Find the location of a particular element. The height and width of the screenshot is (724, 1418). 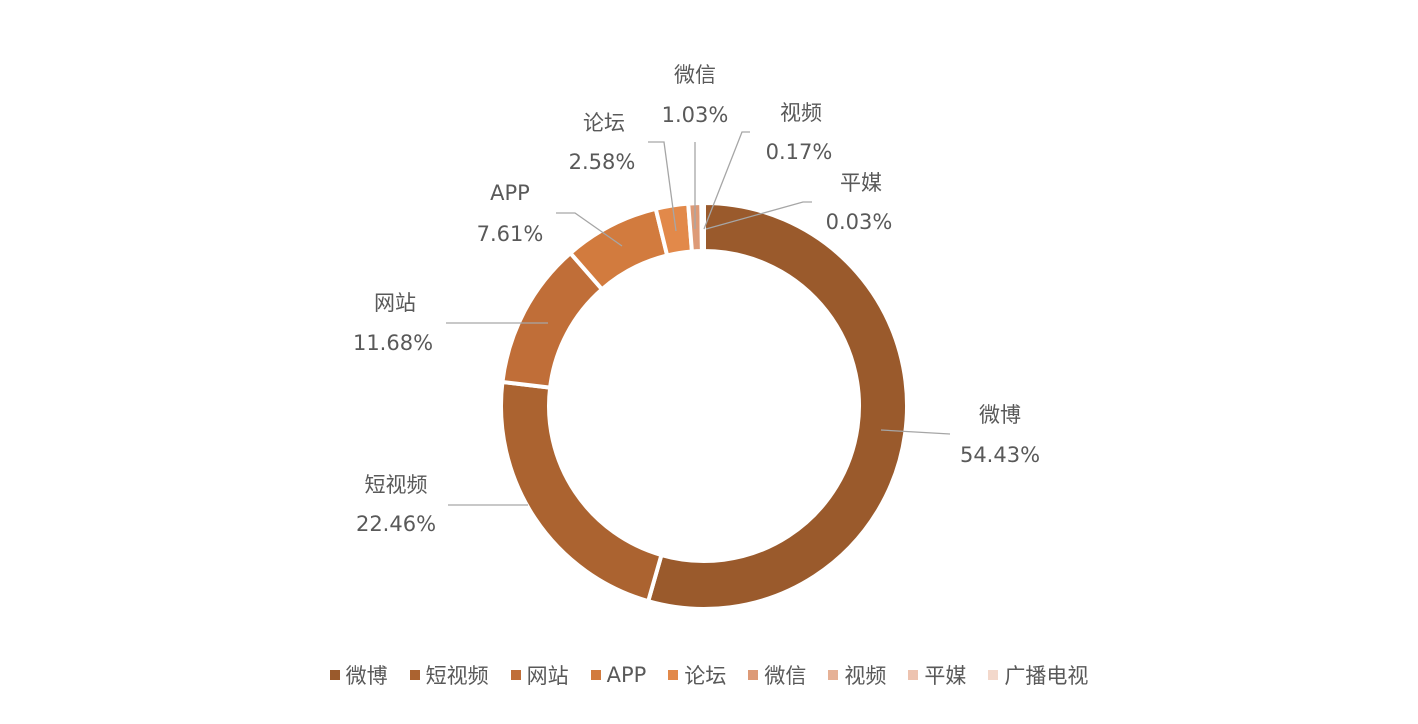

legend-item-7: 平媒 is located at coordinates (937, 675).